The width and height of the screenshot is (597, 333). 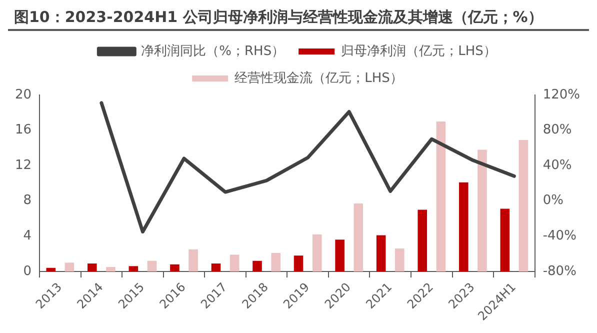 What do you see at coordinates (553, 200) in the screenshot?
I see `y2-tick-label: 0%` at bounding box center [553, 200].